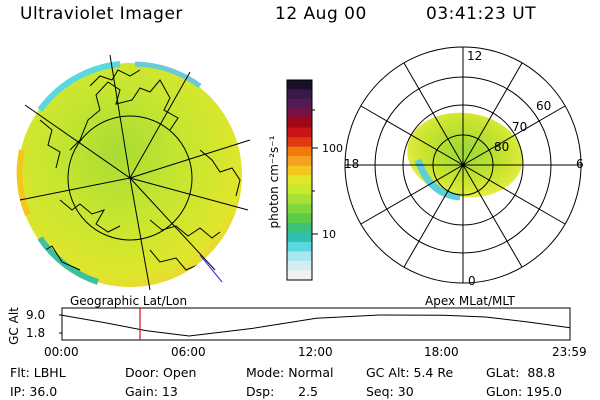 The width and height of the screenshot is (600, 400). Describe the element at coordinates (521, 372) in the screenshot. I see `status-glat: GLat: 88.8` at that location.